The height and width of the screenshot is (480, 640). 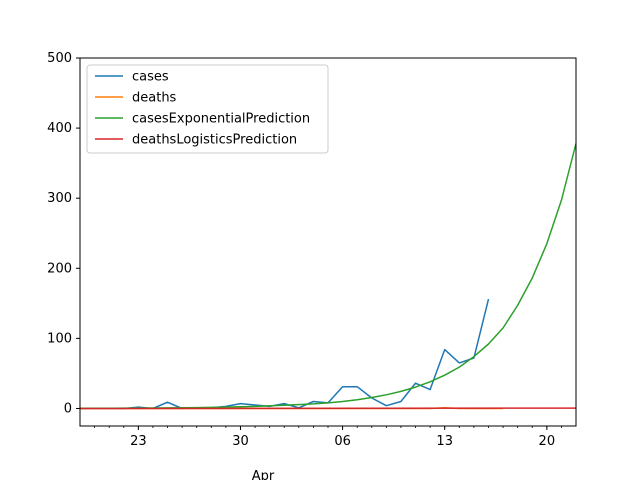 What do you see at coordinates (240, 441) in the screenshot?
I see `x-tick-label: 30` at bounding box center [240, 441].